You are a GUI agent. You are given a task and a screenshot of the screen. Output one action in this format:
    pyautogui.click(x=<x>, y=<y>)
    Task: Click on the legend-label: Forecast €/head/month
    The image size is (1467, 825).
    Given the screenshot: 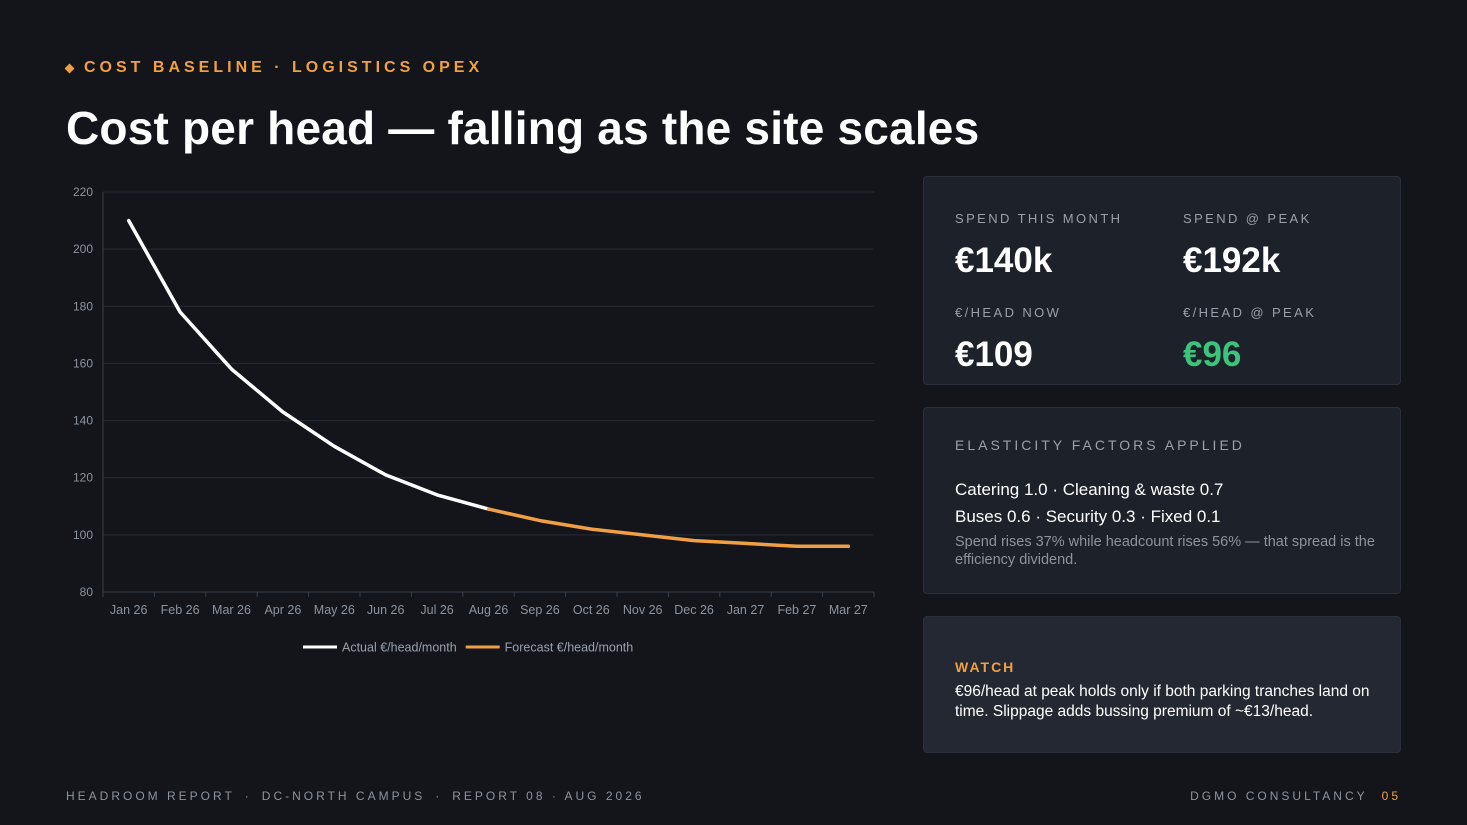 What is the action you would take?
    pyautogui.click(x=569, y=648)
    